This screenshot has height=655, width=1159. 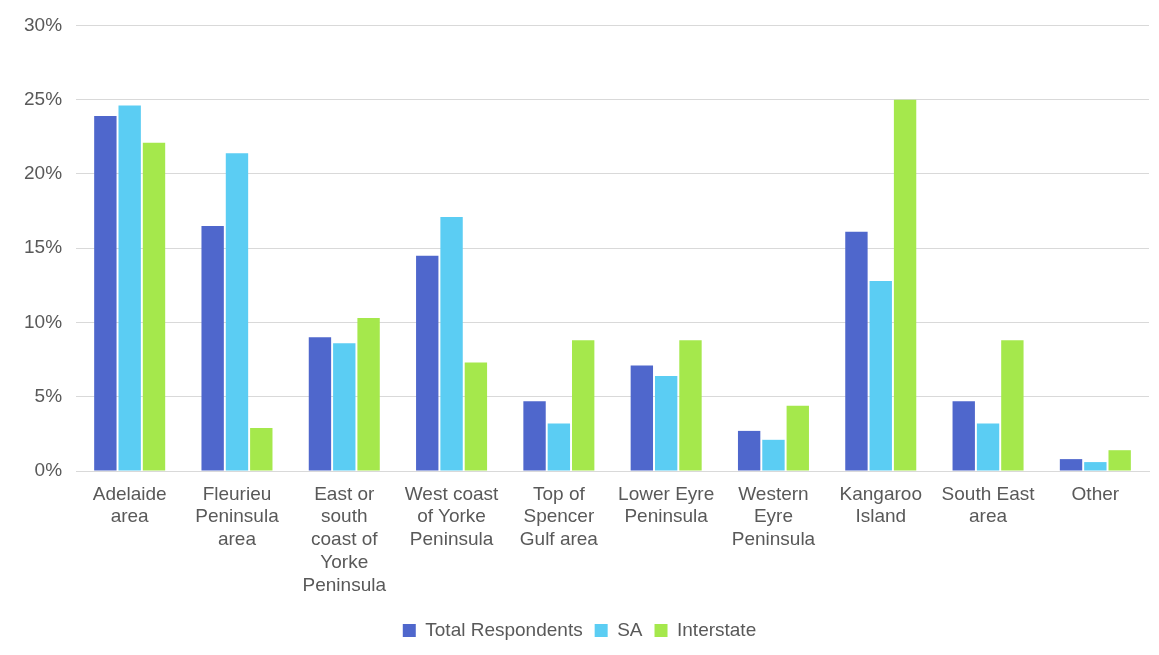 What do you see at coordinates (344, 538) in the screenshot?
I see `x-tick-label: East or south coast of Yorke Peninsula` at bounding box center [344, 538].